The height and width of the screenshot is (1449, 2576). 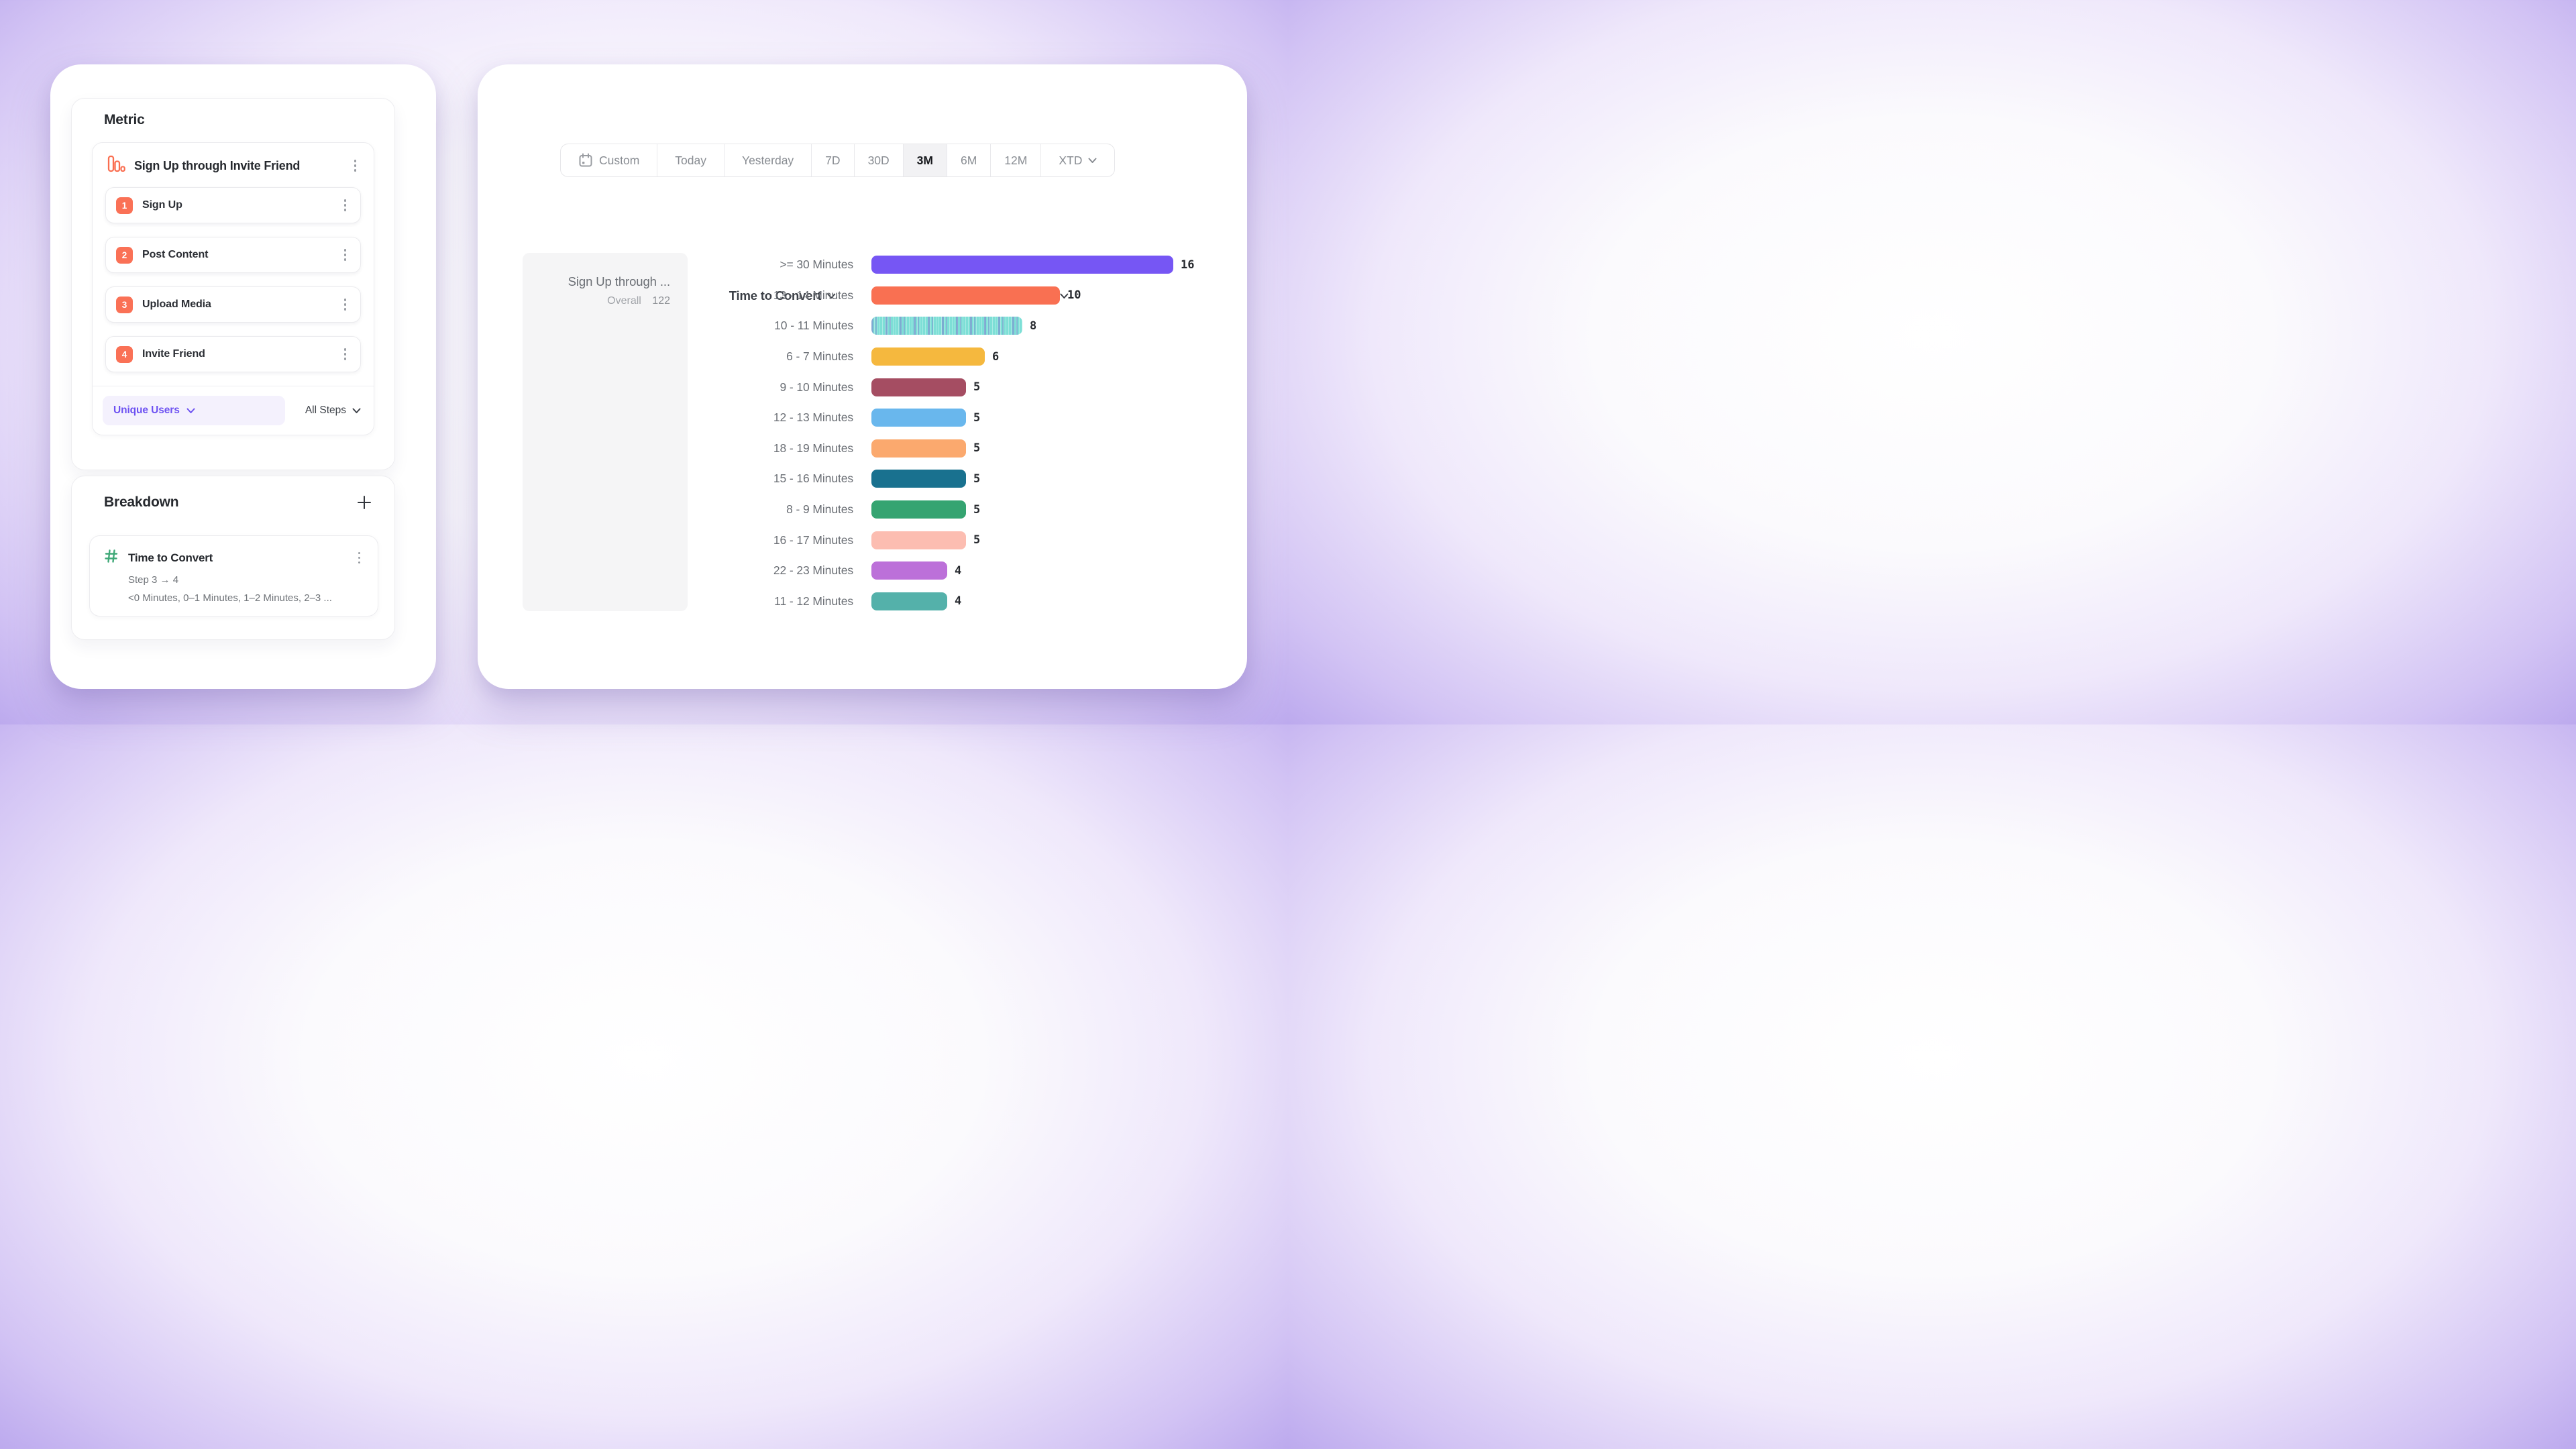 What do you see at coordinates (111, 558) in the screenshot?
I see `hash-icon` at bounding box center [111, 558].